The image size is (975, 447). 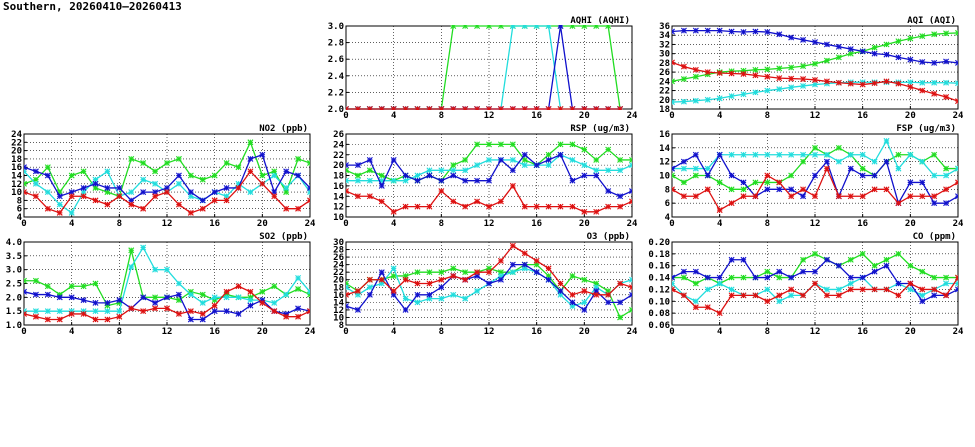 What do you see at coordinates (16, 177) in the screenshot?
I see `y-tick-label: 14` at bounding box center [16, 177].